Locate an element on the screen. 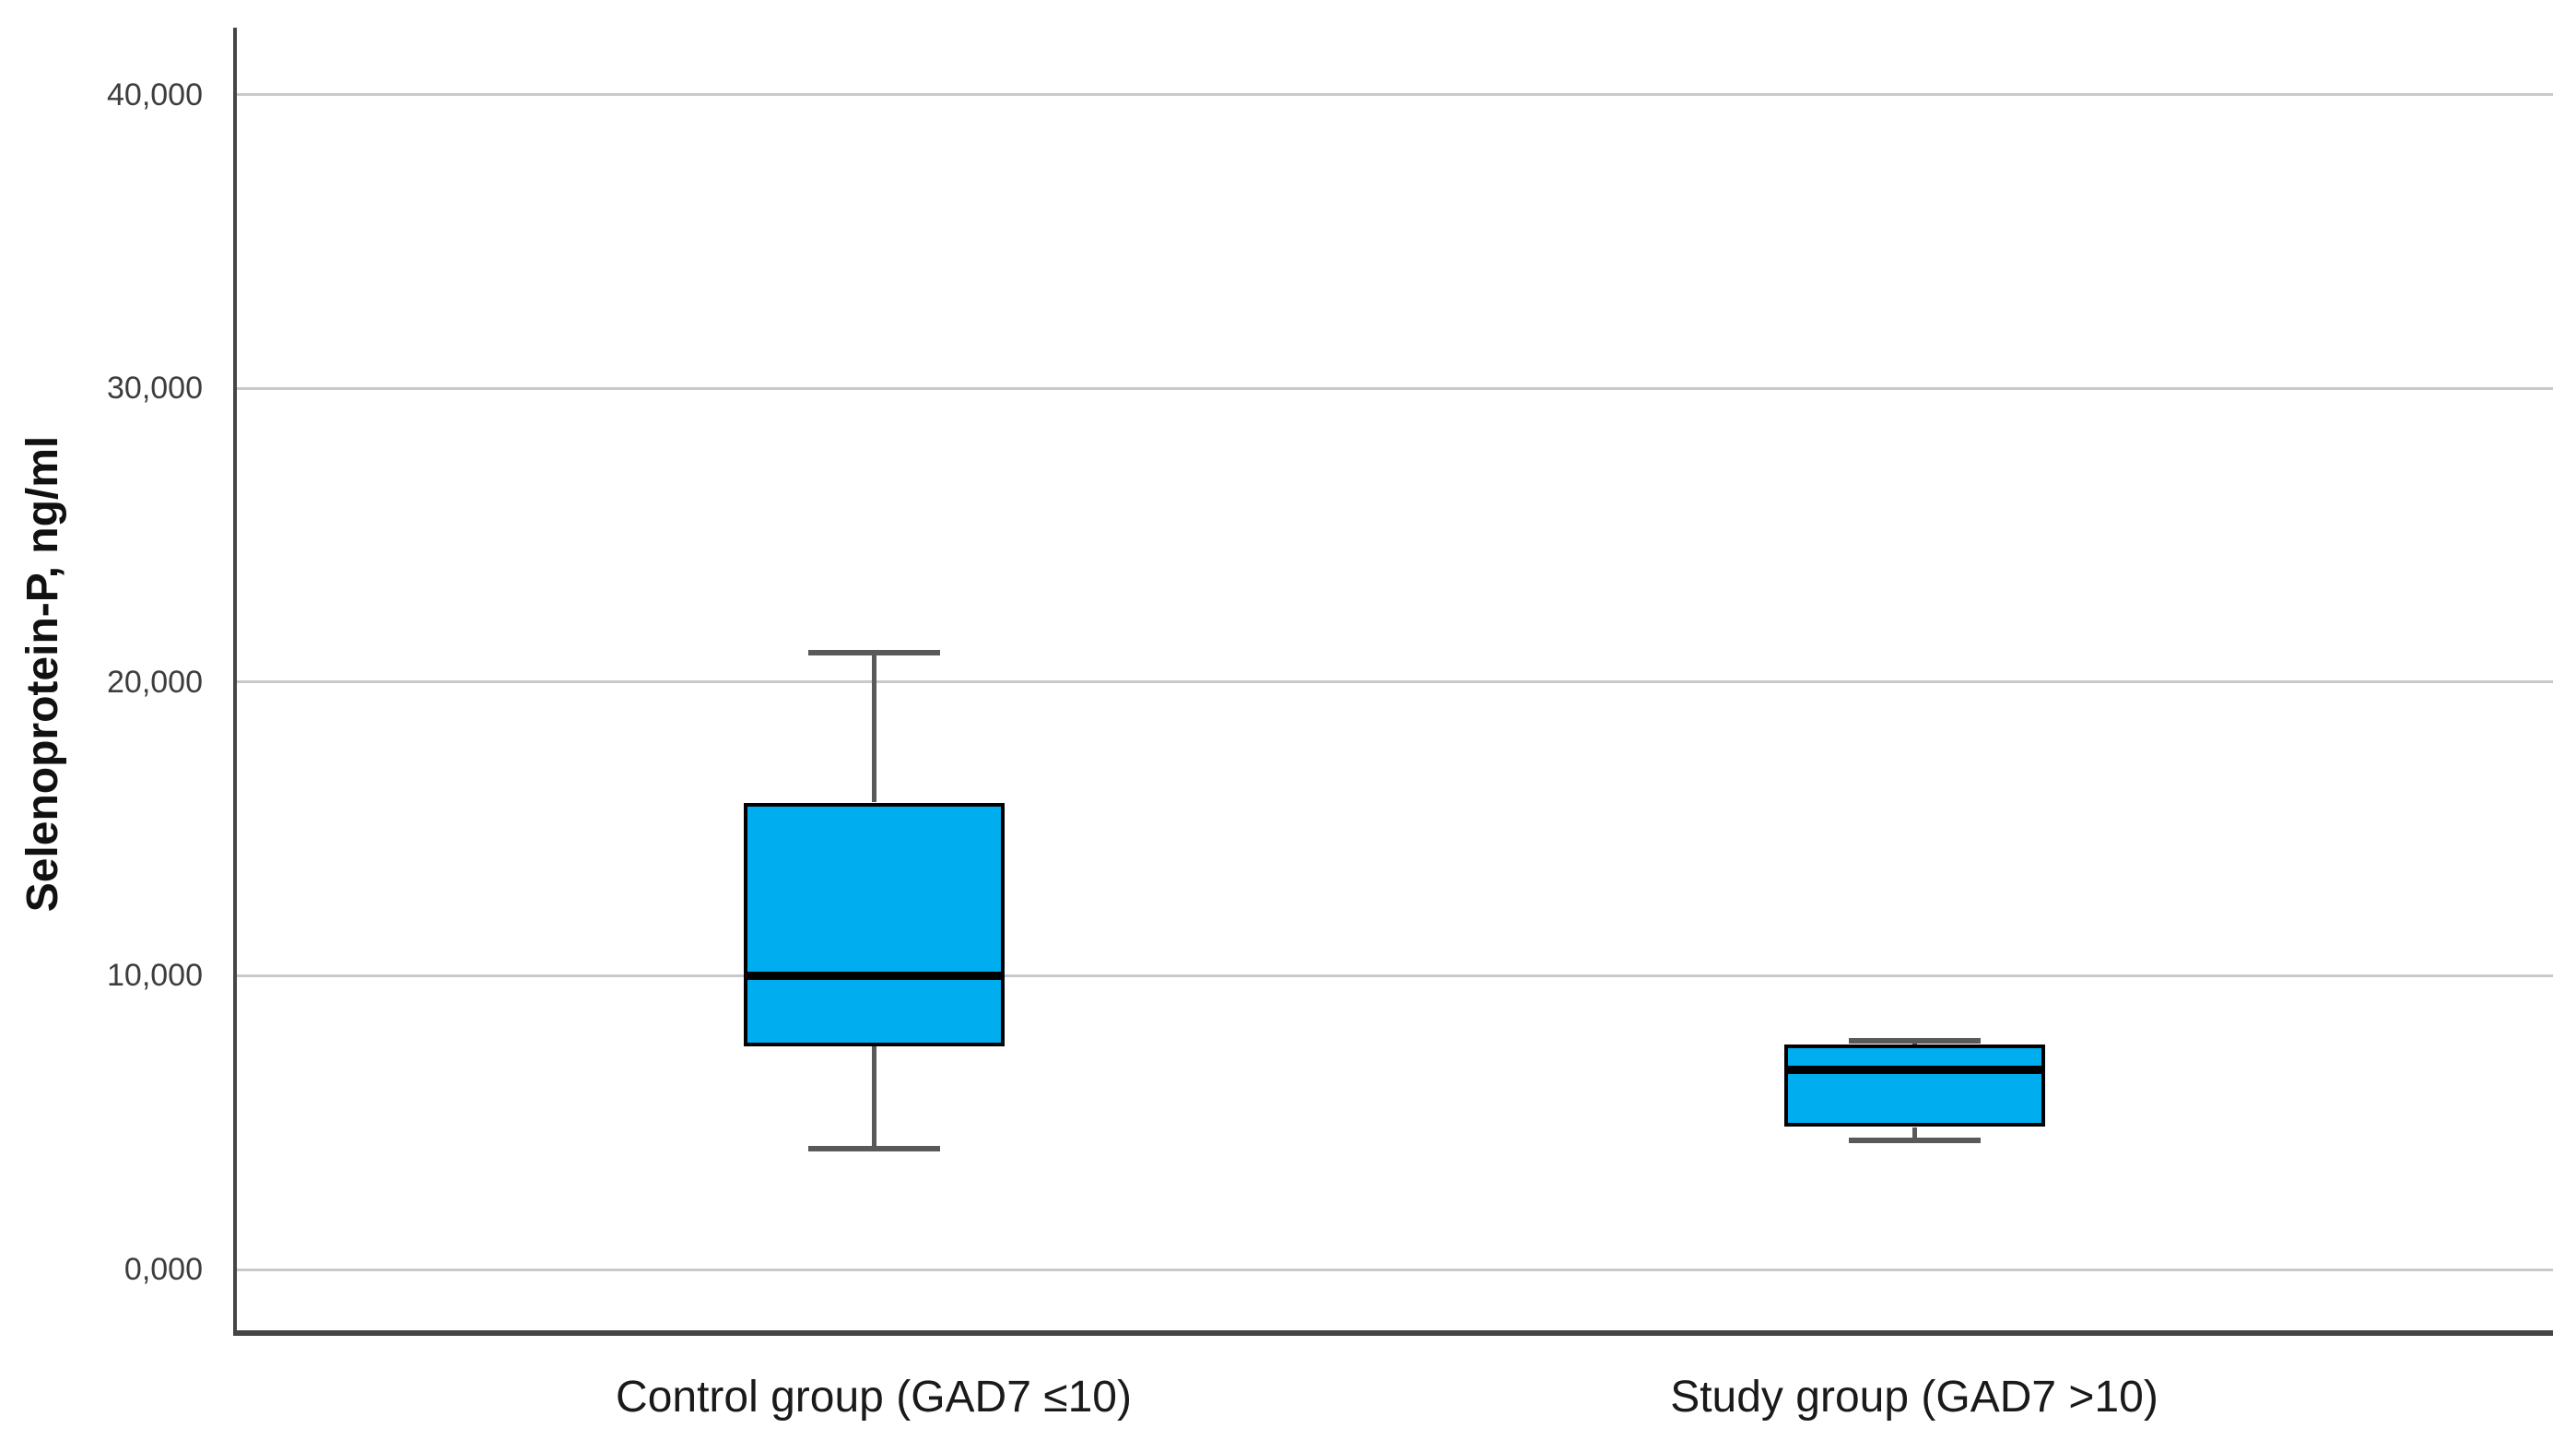 Image resolution: width=2576 pixels, height=1440 pixels. y-tick-label-0: 0,000 is located at coordinates (163, 1269).